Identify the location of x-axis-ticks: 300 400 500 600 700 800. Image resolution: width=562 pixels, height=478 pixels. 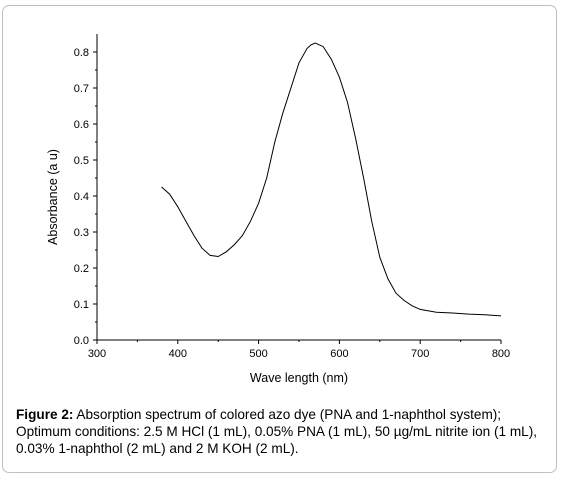
(299, 350).